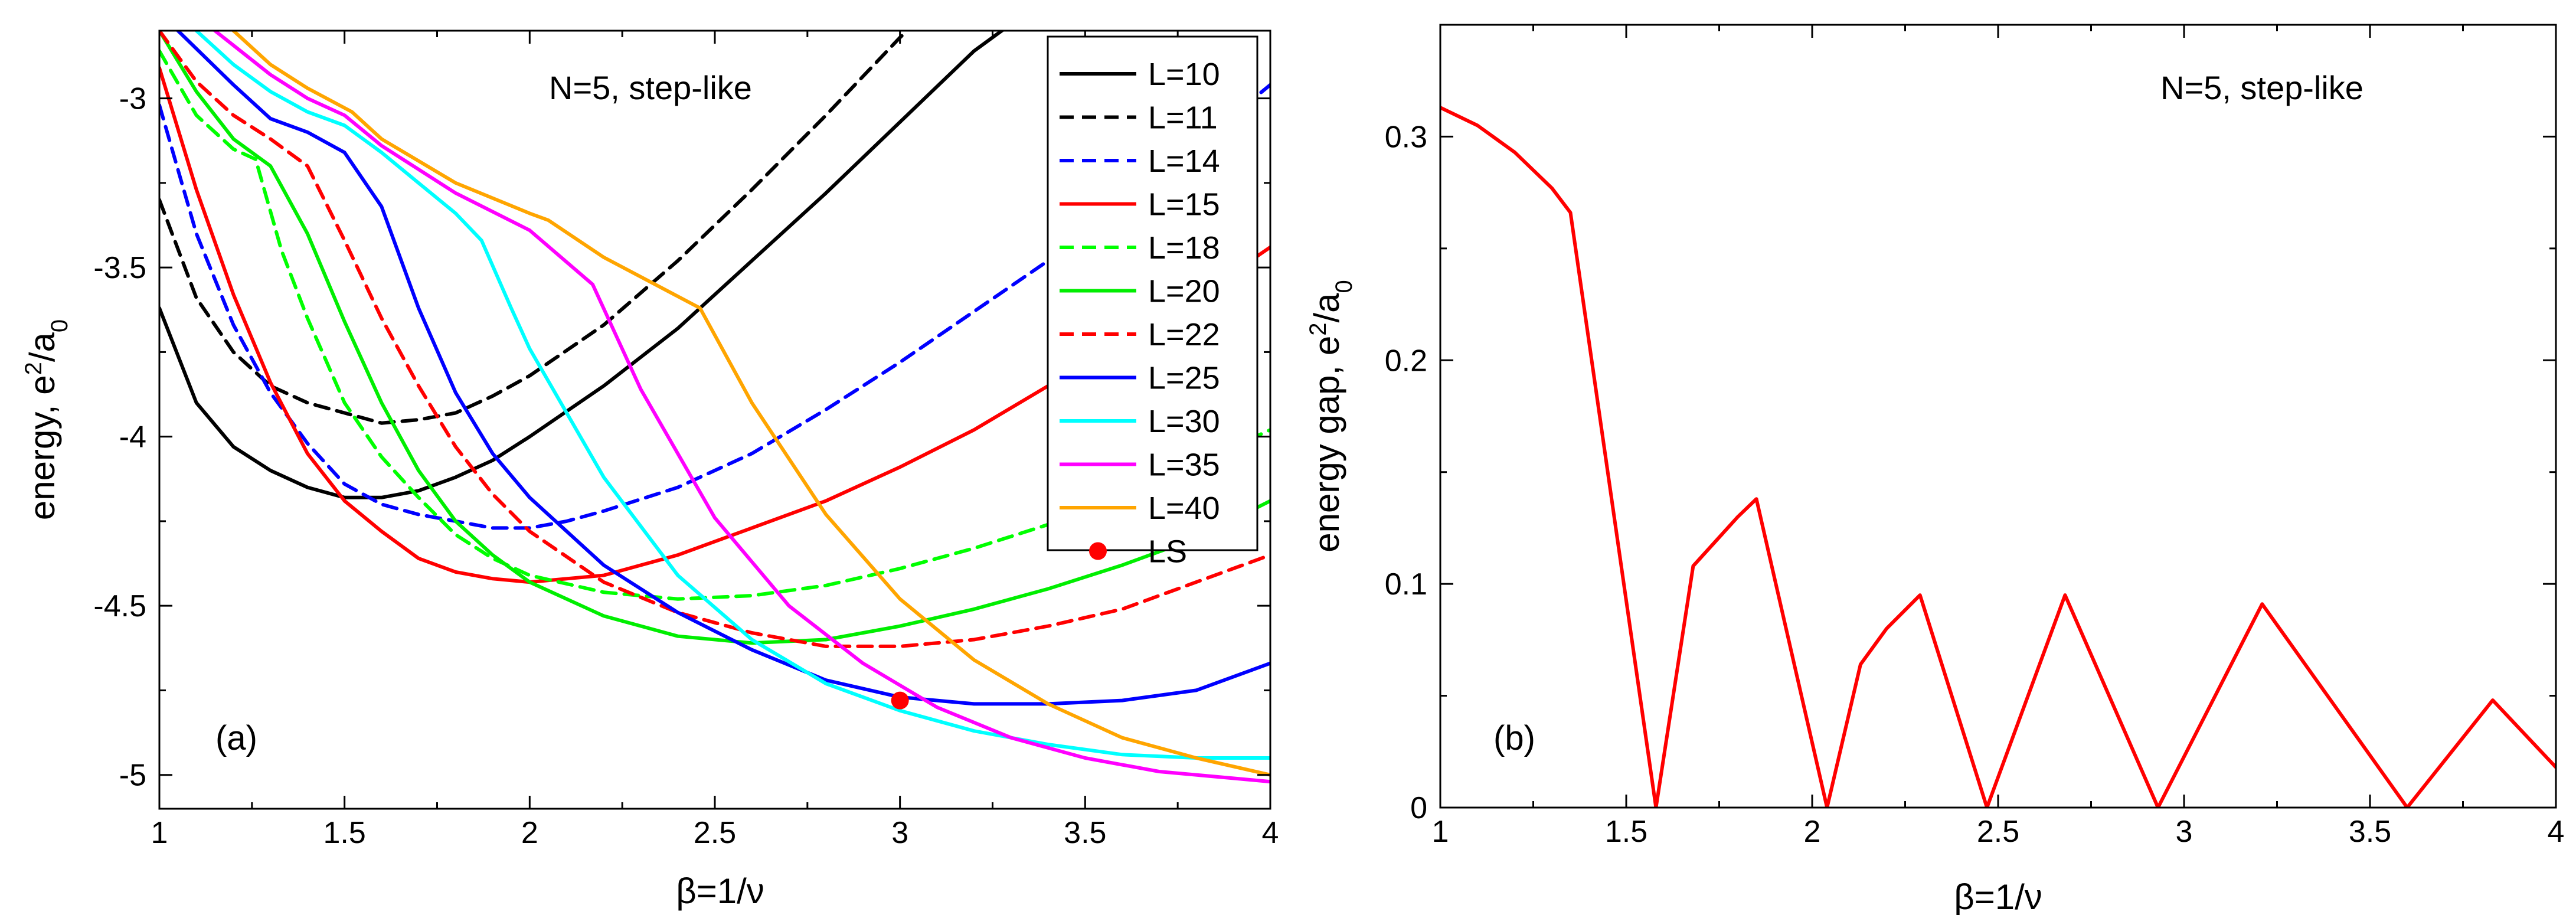  What do you see at coordinates (1184, 379) in the screenshot?
I see `legend-label-l-25: L=25` at bounding box center [1184, 379].